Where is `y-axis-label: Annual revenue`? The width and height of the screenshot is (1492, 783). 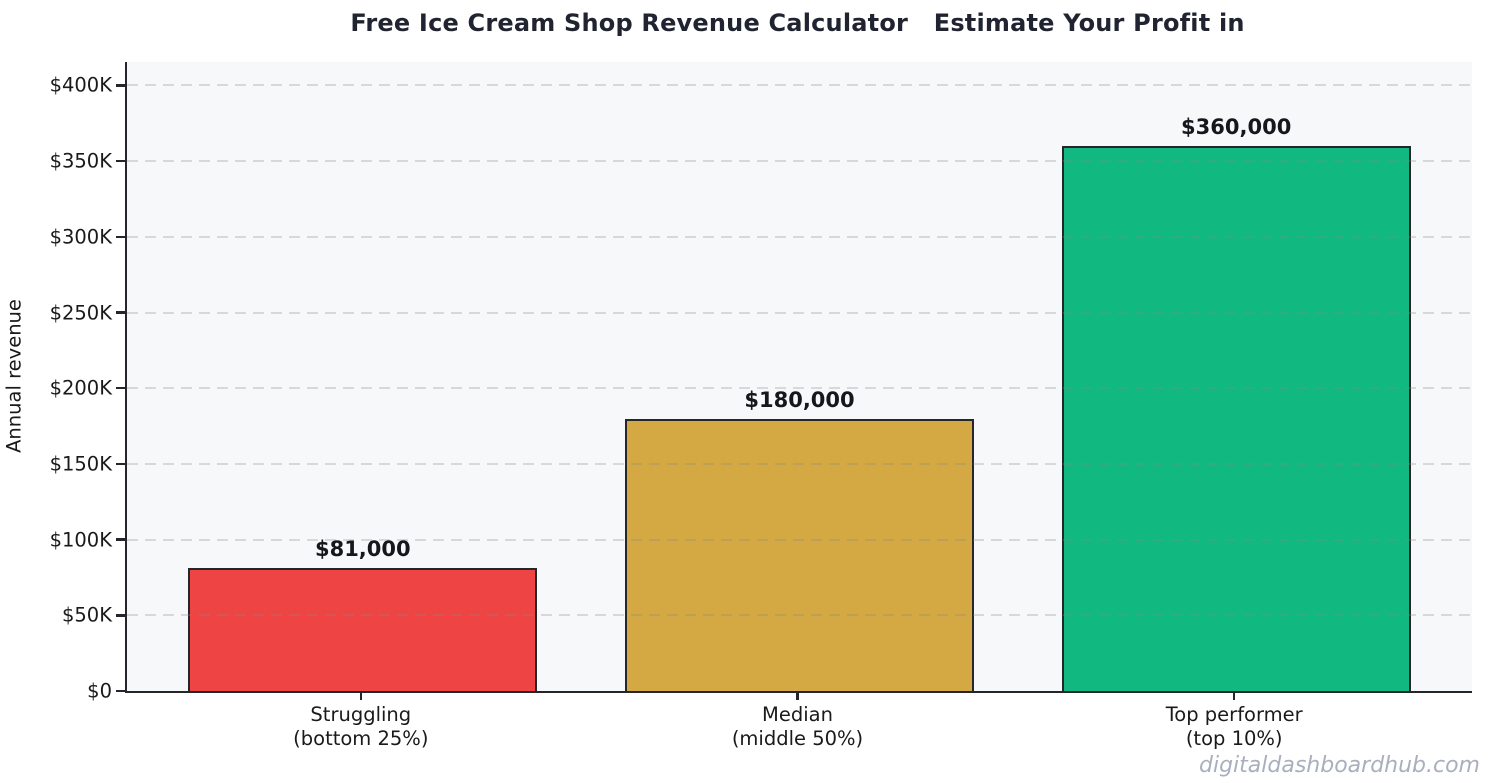 y-axis-label: Annual revenue is located at coordinates (14, 376).